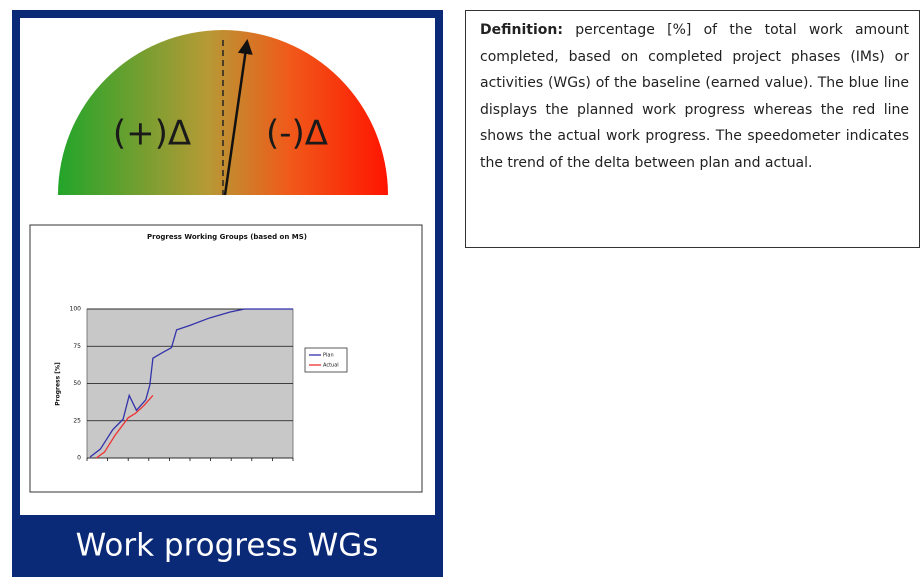  What do you see at coordinates (77, 346) in the screenshot?
I see `y-tick-label: 75` at bounding box center [77, 346].